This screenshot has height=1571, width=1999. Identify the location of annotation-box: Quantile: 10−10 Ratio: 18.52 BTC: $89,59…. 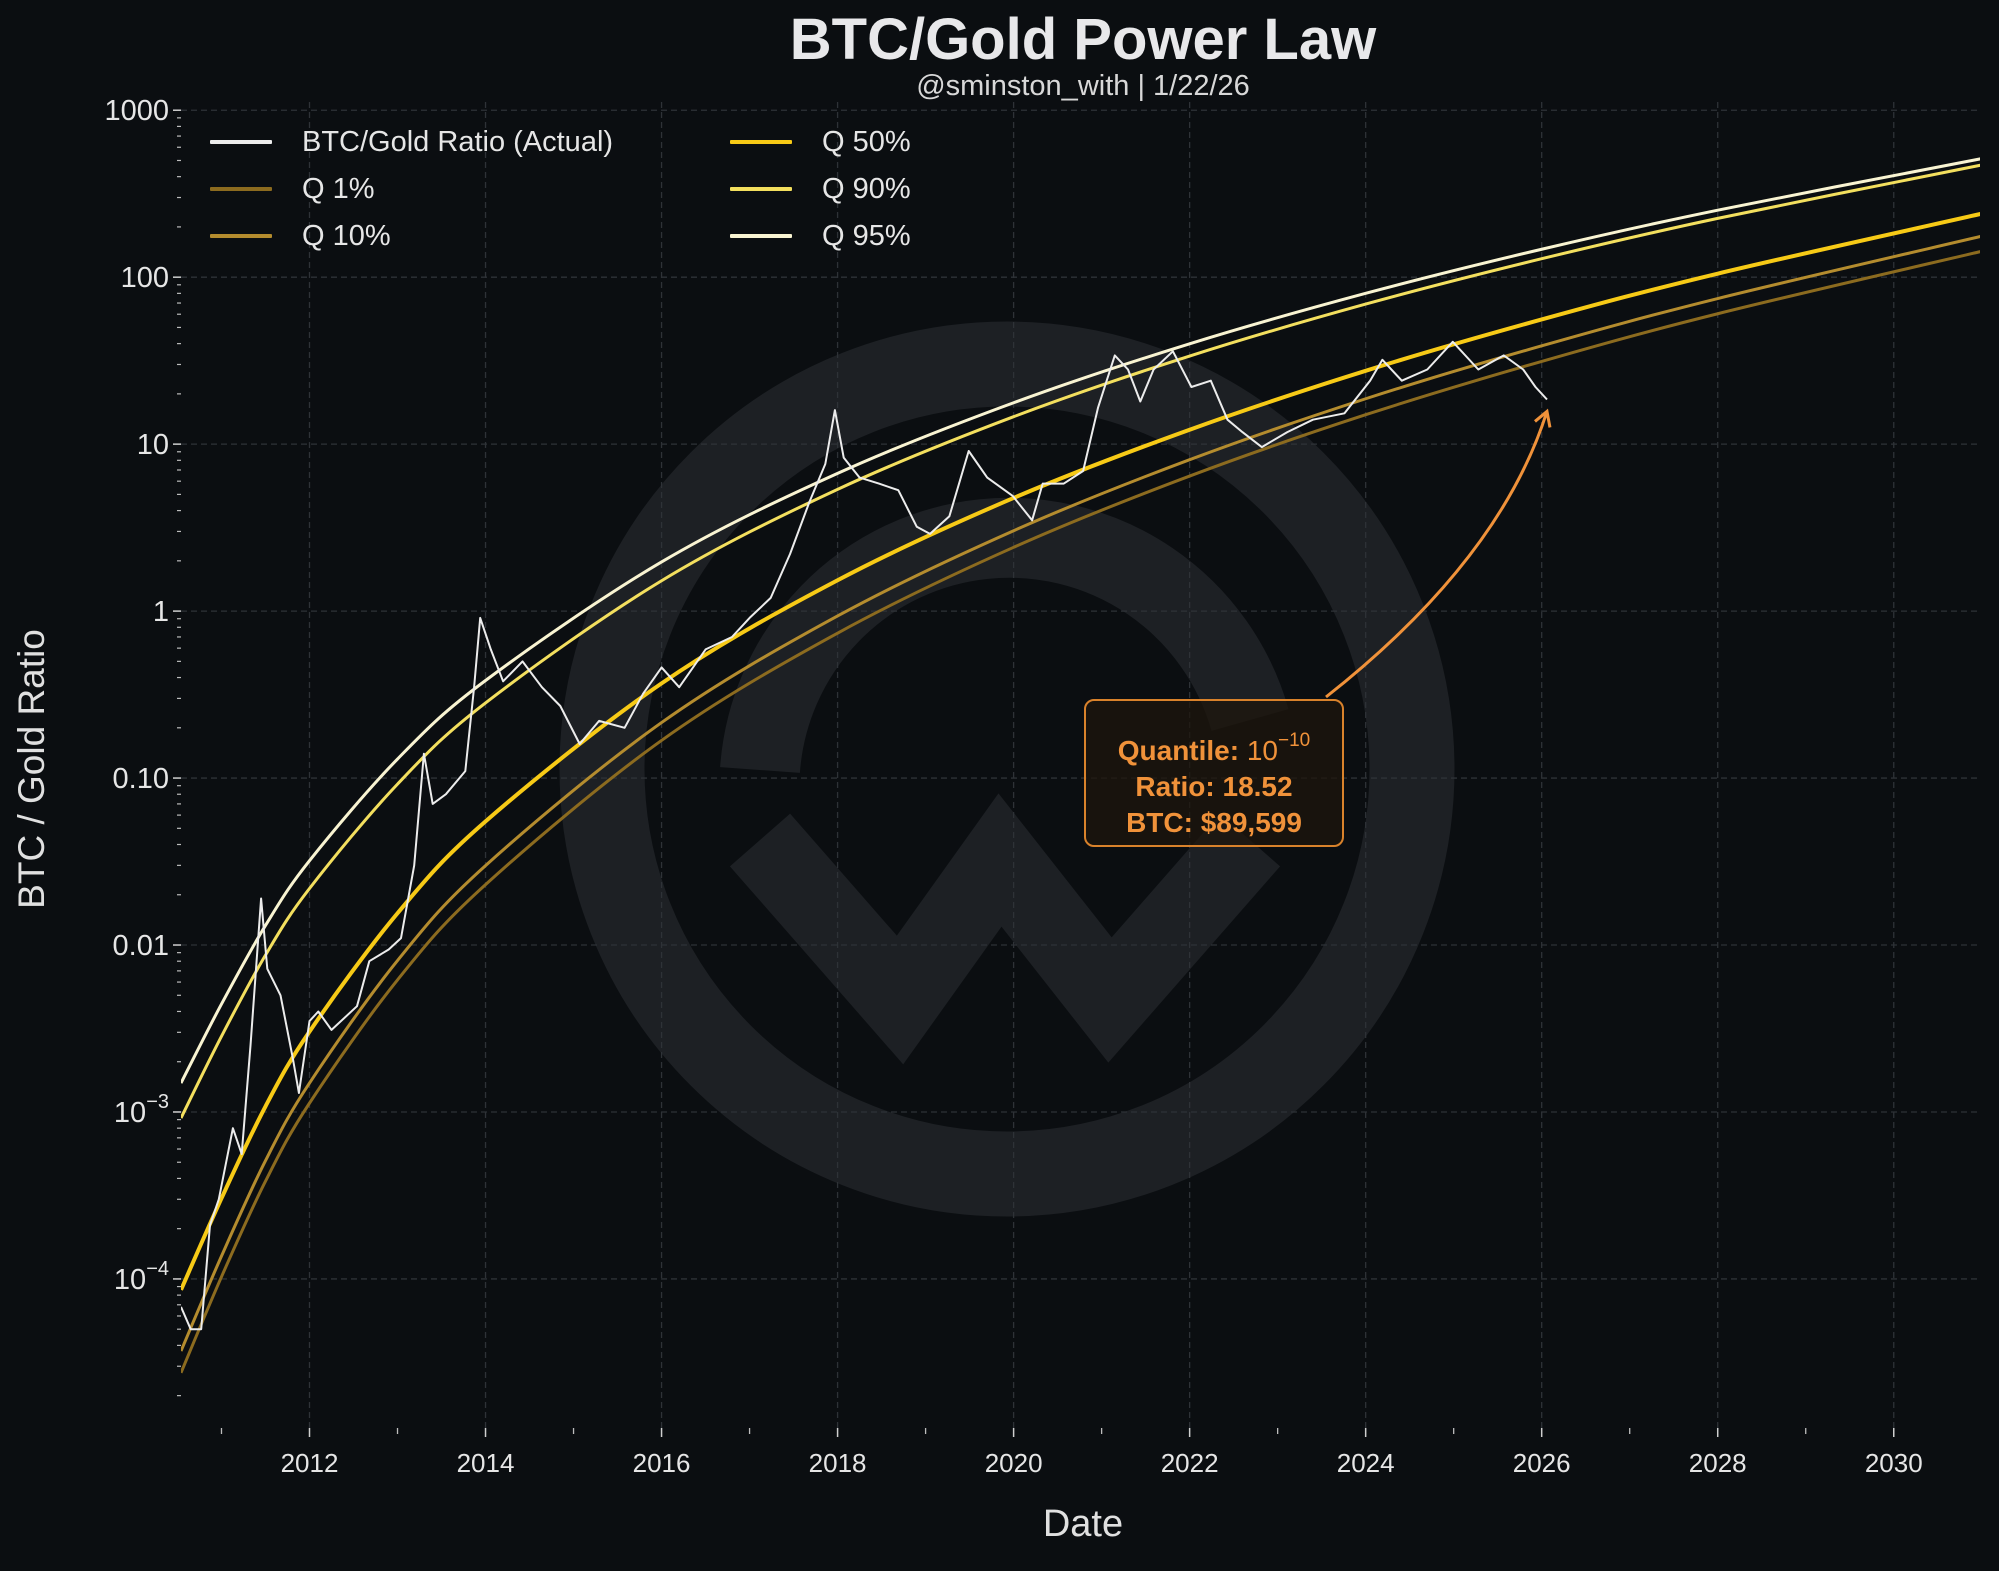
(1214, 773).